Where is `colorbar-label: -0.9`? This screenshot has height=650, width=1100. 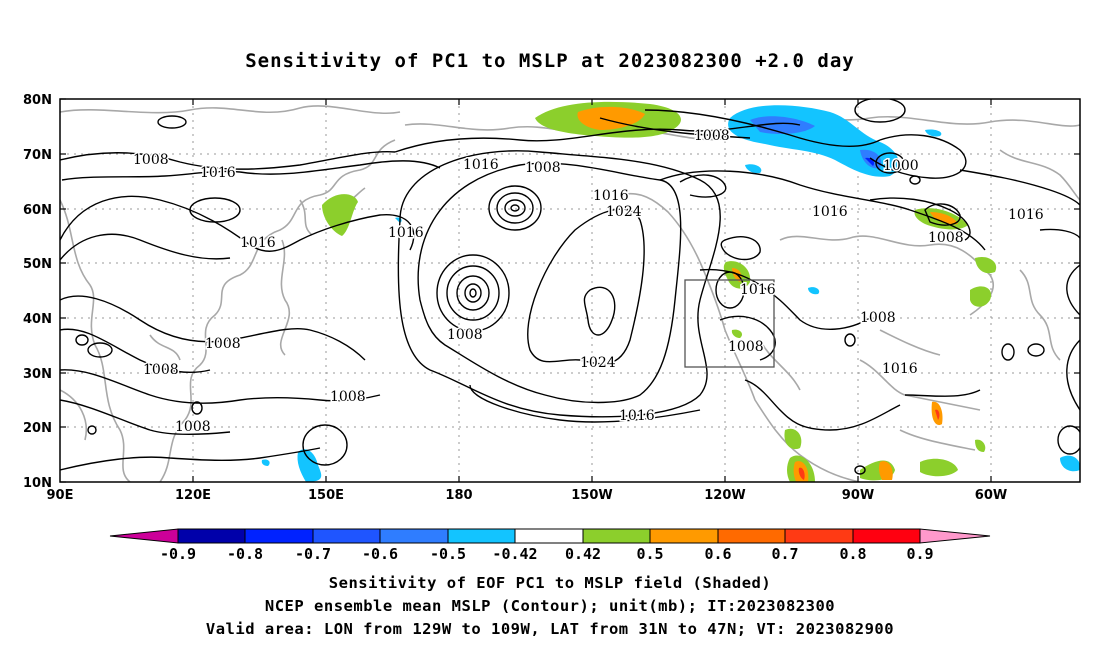 colorbar-label: -0.9 is located at coordinates (178, 554).